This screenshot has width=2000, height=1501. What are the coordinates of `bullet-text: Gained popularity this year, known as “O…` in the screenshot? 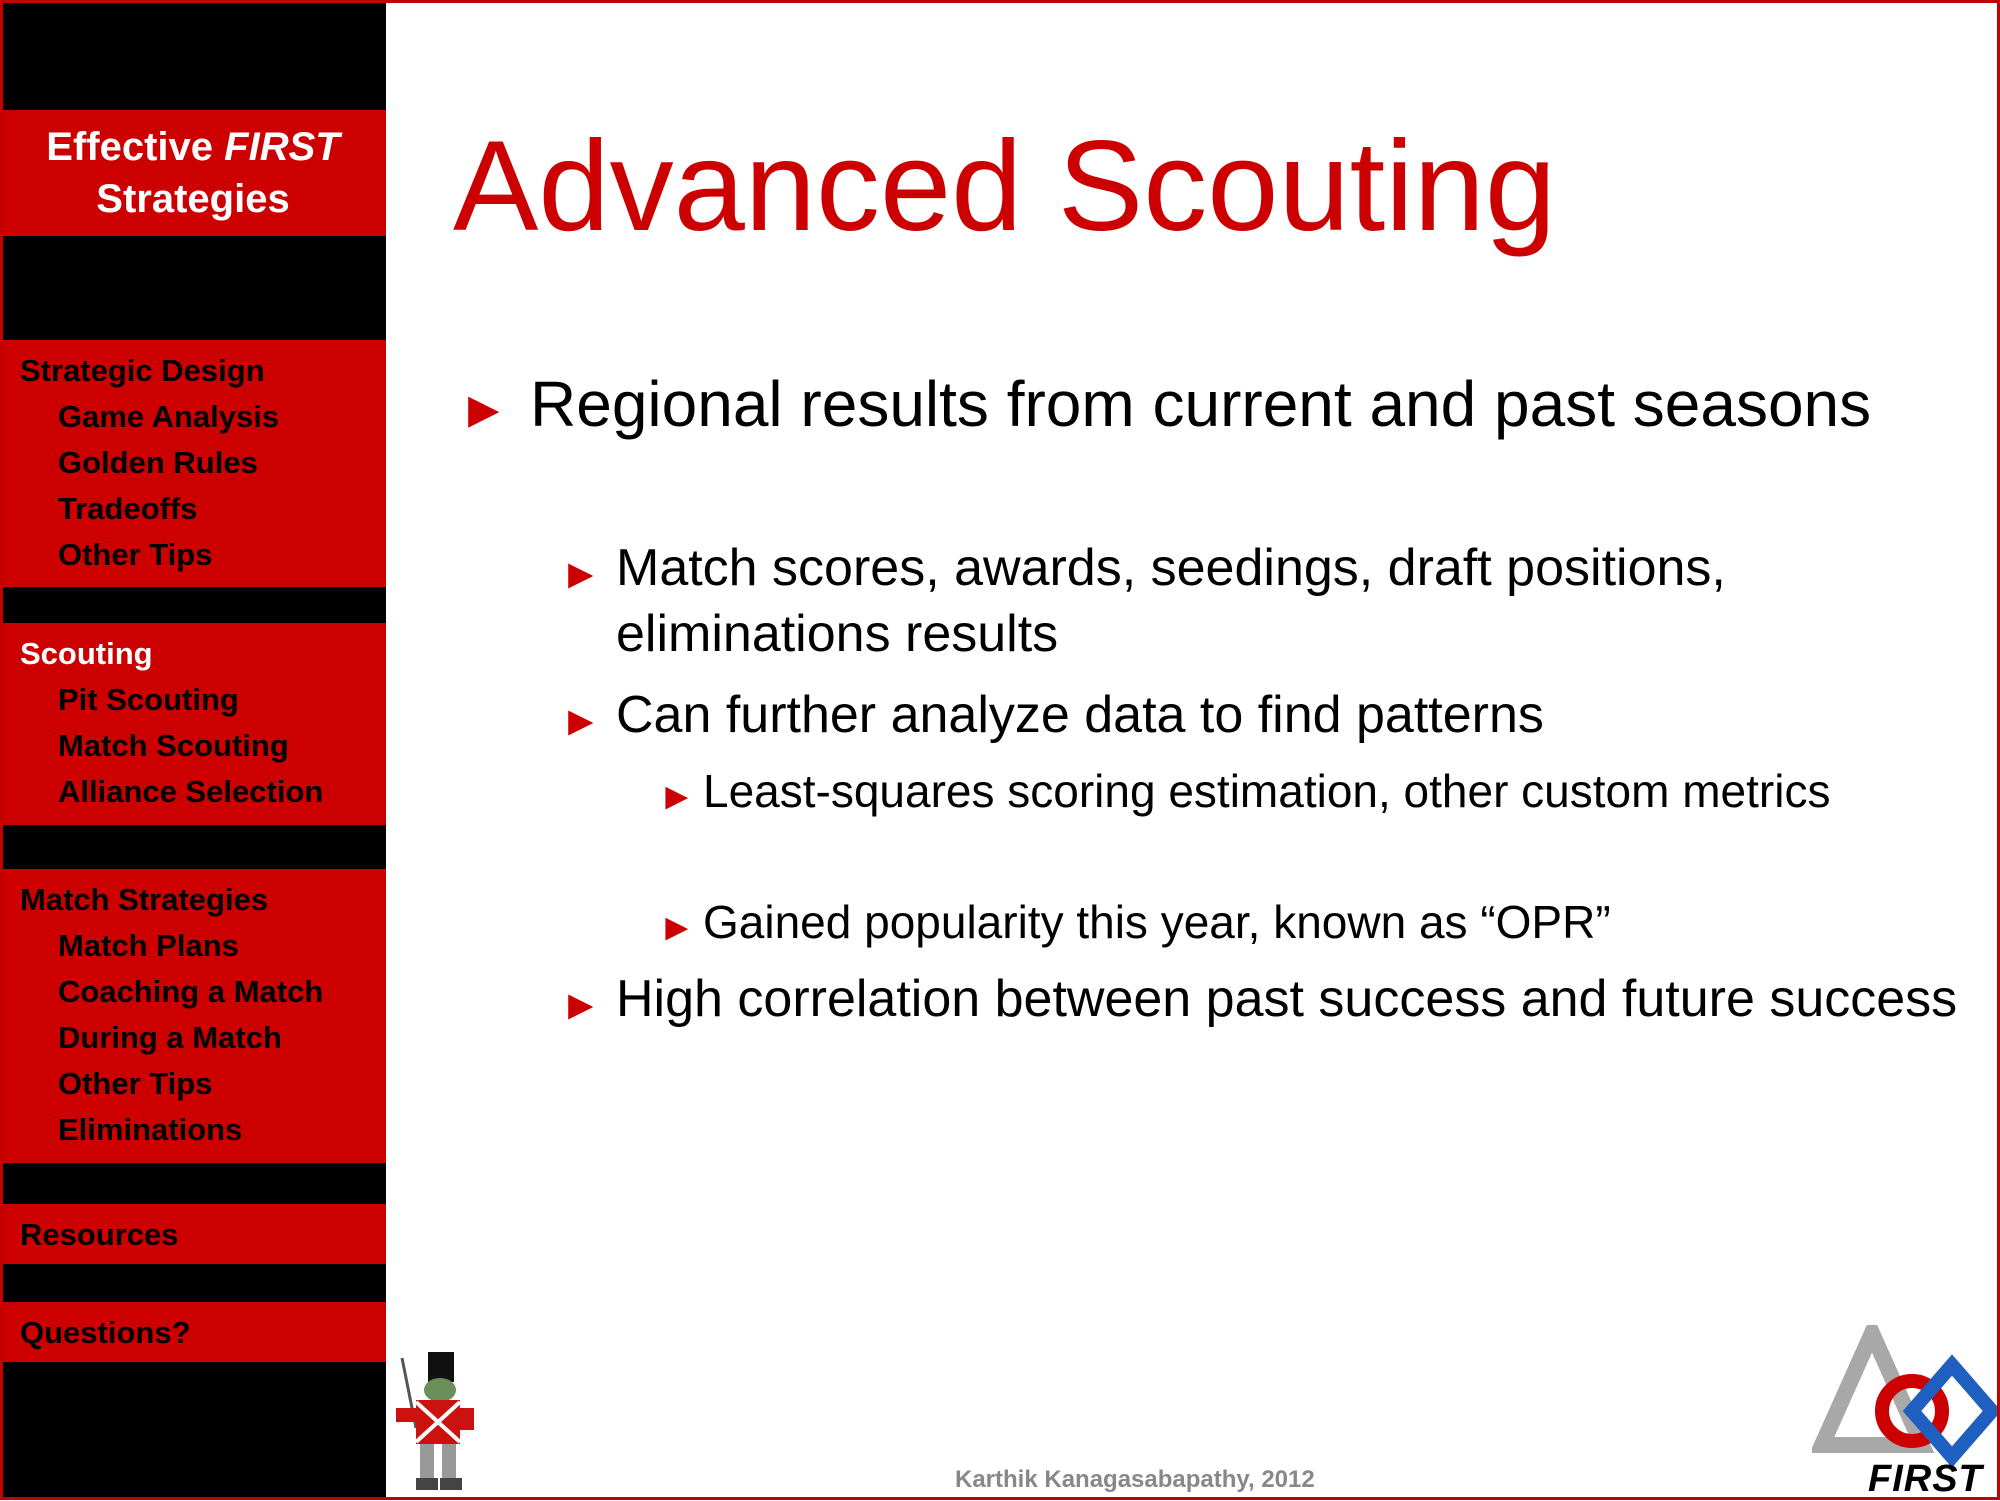 It's located at (1157, 922).